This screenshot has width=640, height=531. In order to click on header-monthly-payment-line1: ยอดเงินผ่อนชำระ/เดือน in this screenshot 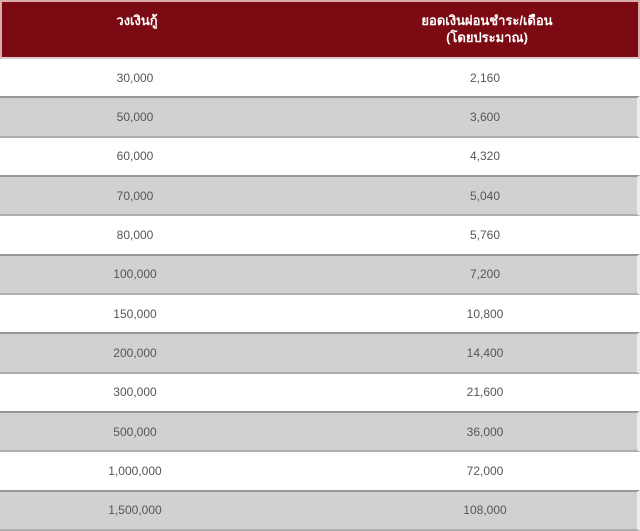, I will do `click(487, 20)`.